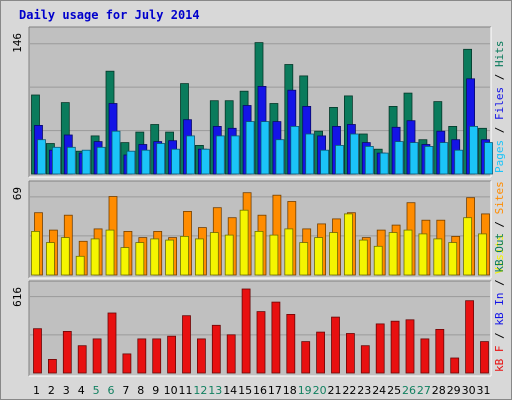  Describe the element at coordinates (499, 309) in the screenshot. I see `legend-item-kb-in: kB In` at that location.